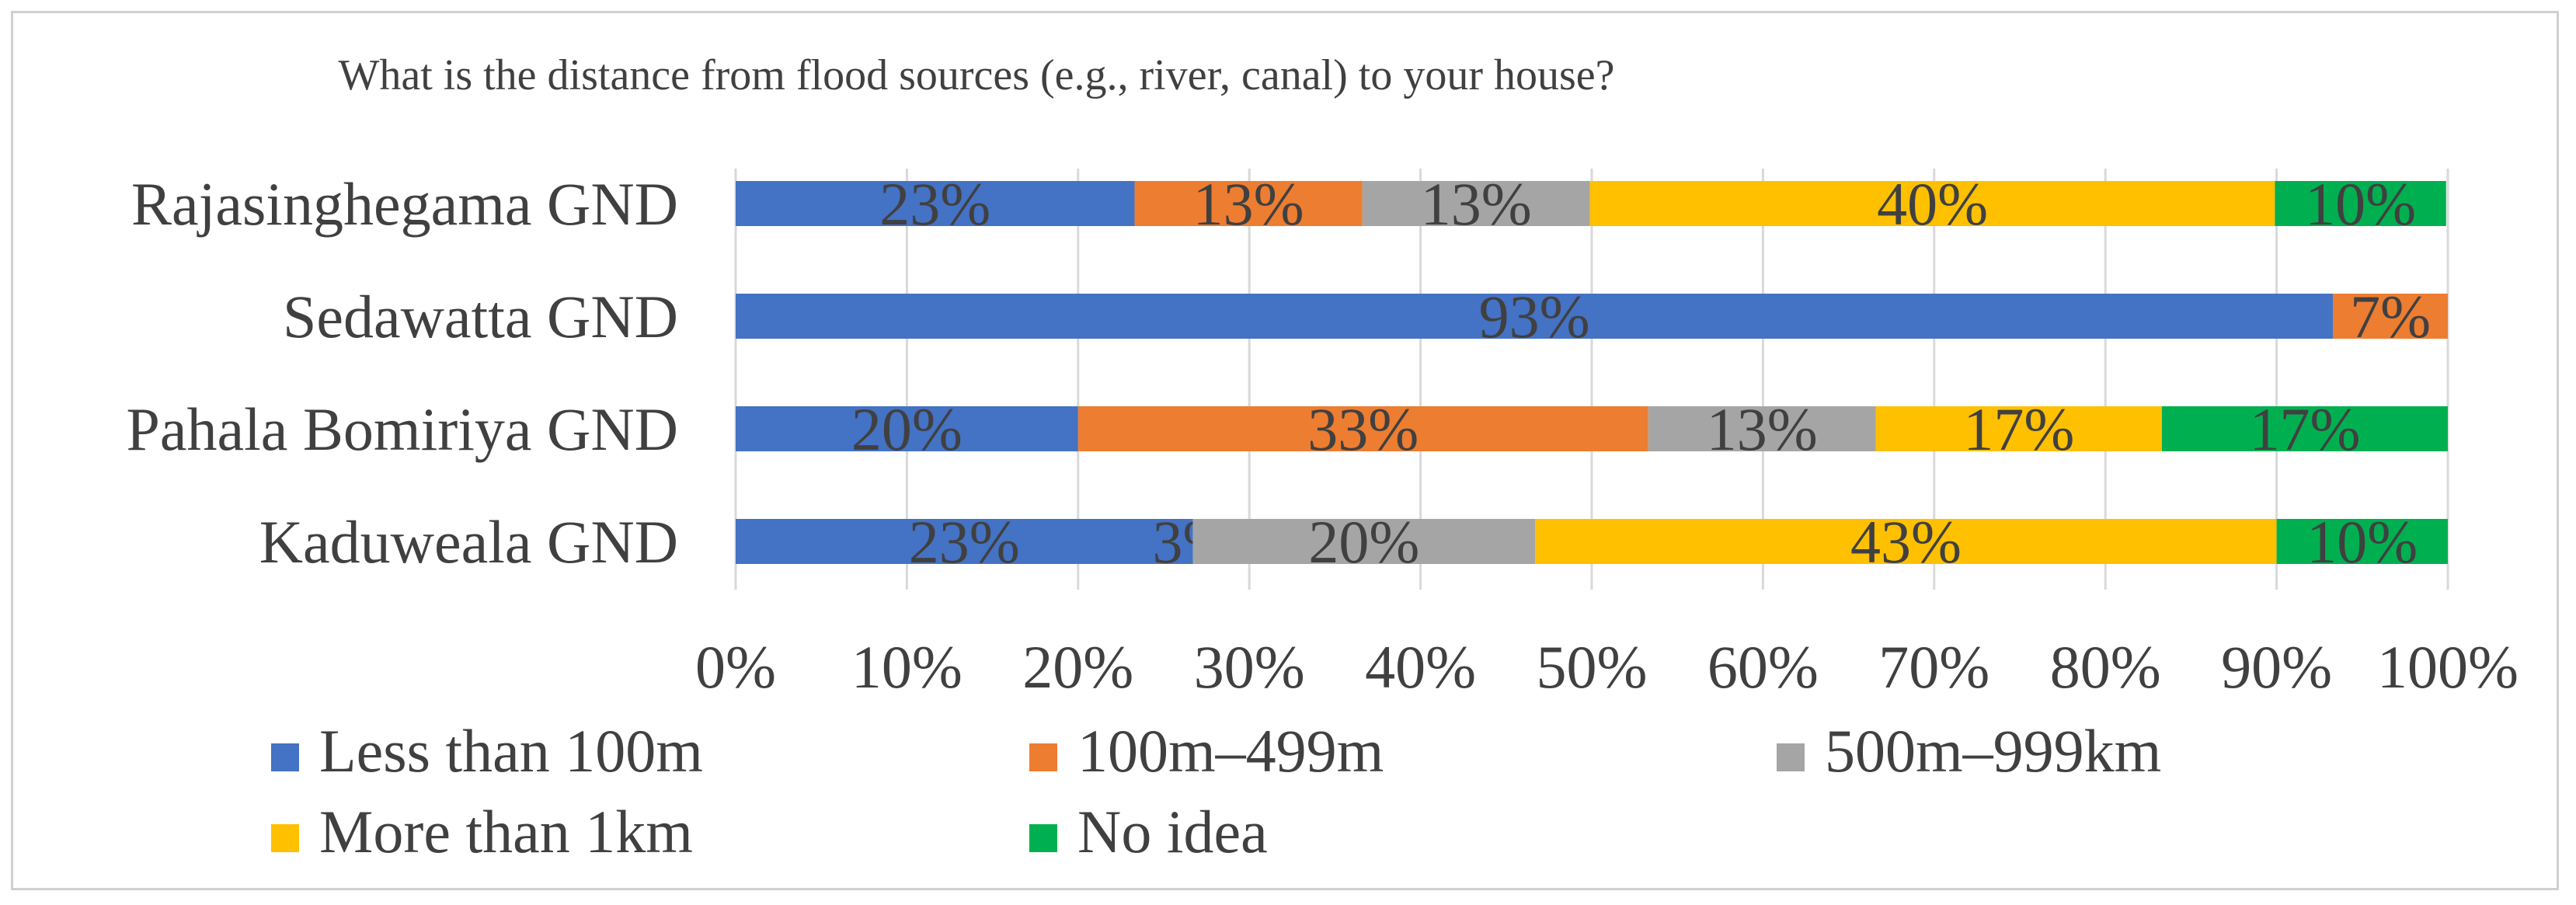  I want to click on x-tick-label: 20%, so click(1077, 667).